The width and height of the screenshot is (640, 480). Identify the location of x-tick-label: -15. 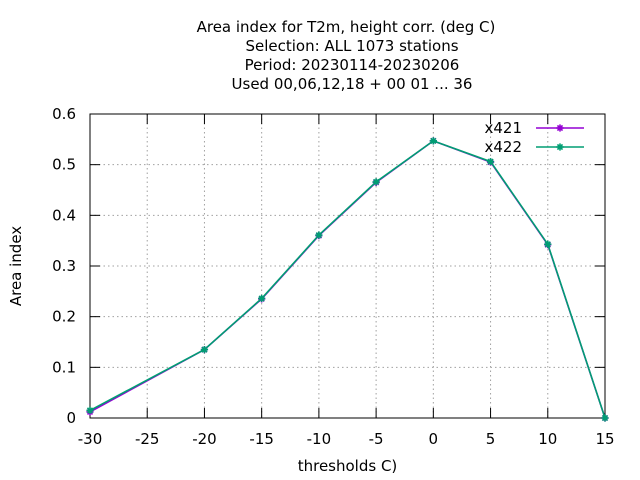
(261, 439).